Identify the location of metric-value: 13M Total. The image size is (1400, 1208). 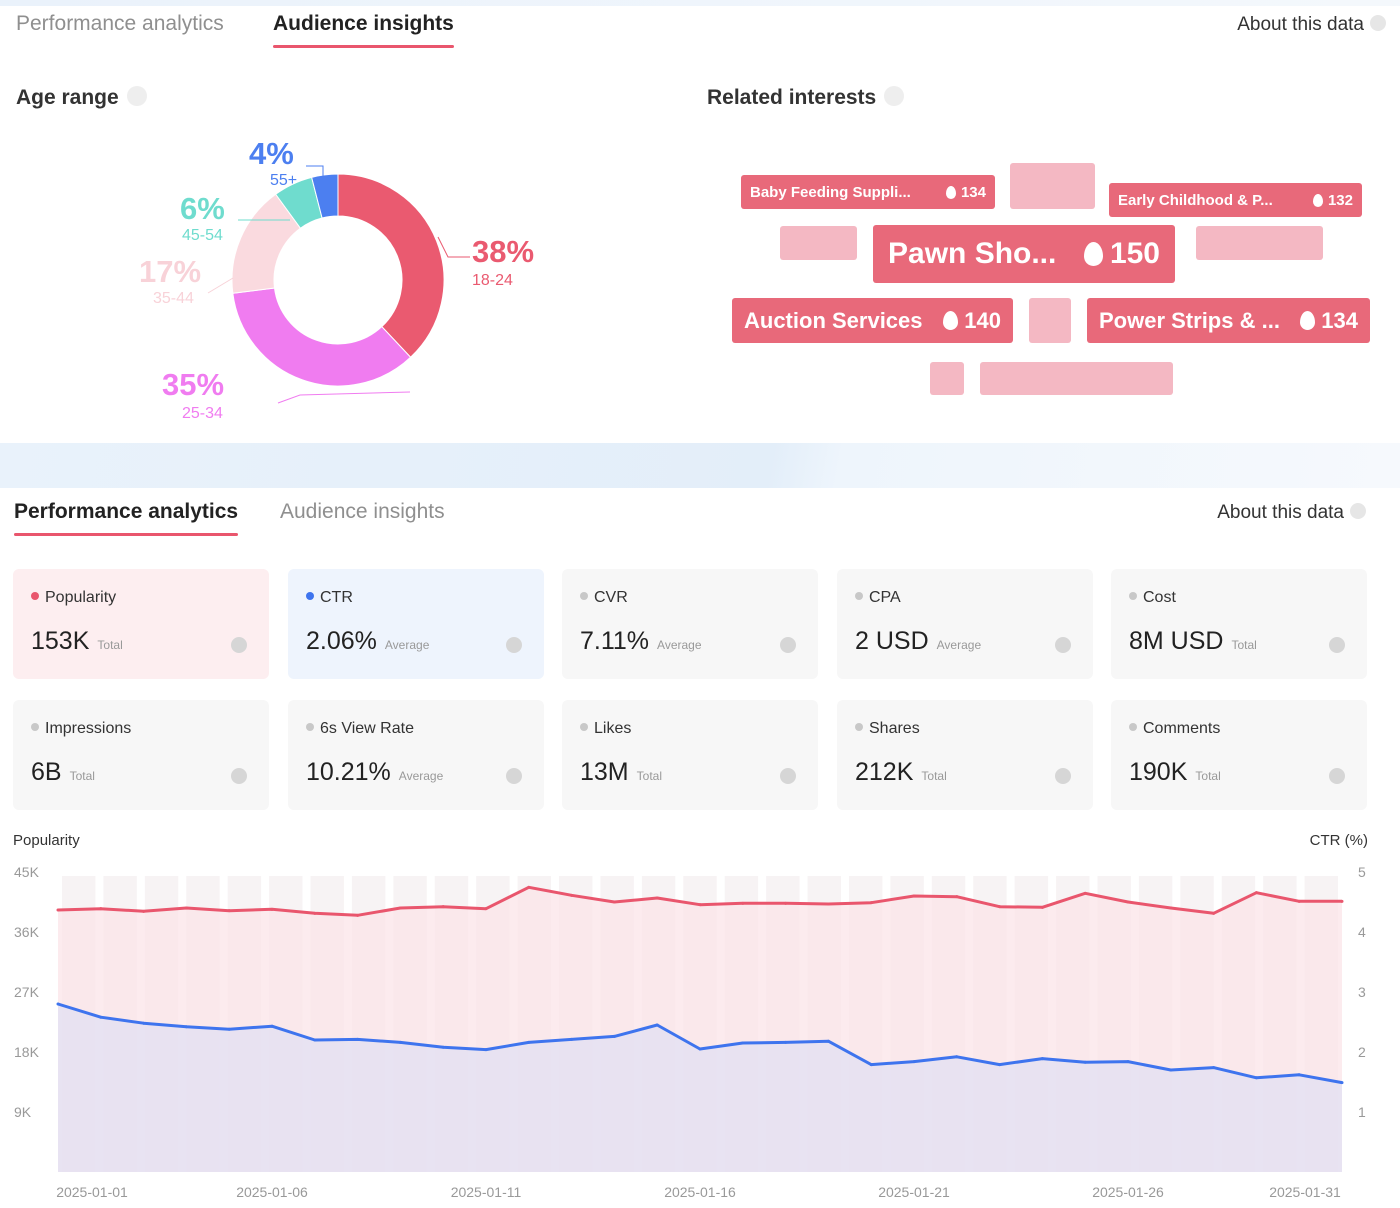
(621, 772).